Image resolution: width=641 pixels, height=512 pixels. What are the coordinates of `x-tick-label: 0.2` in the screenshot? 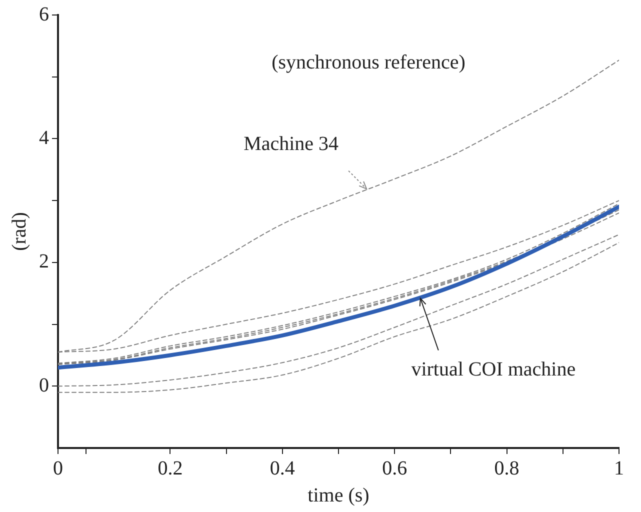 It's located at (170, 468).